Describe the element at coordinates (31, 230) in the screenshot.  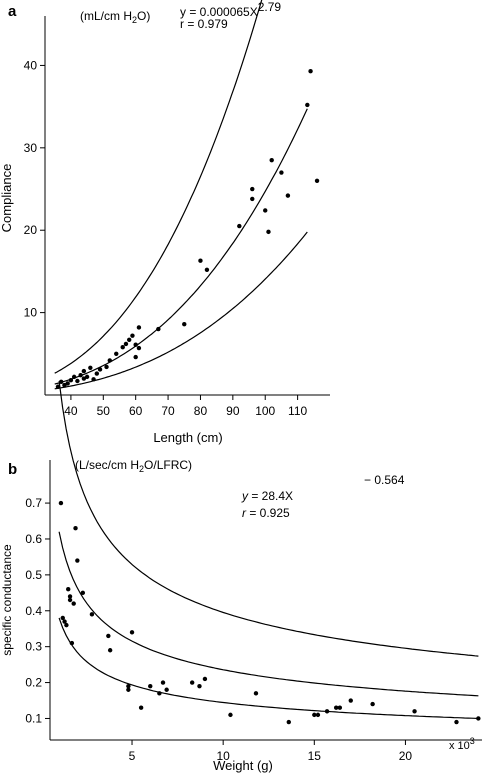
I see `y-tick-label: 20` at that location.